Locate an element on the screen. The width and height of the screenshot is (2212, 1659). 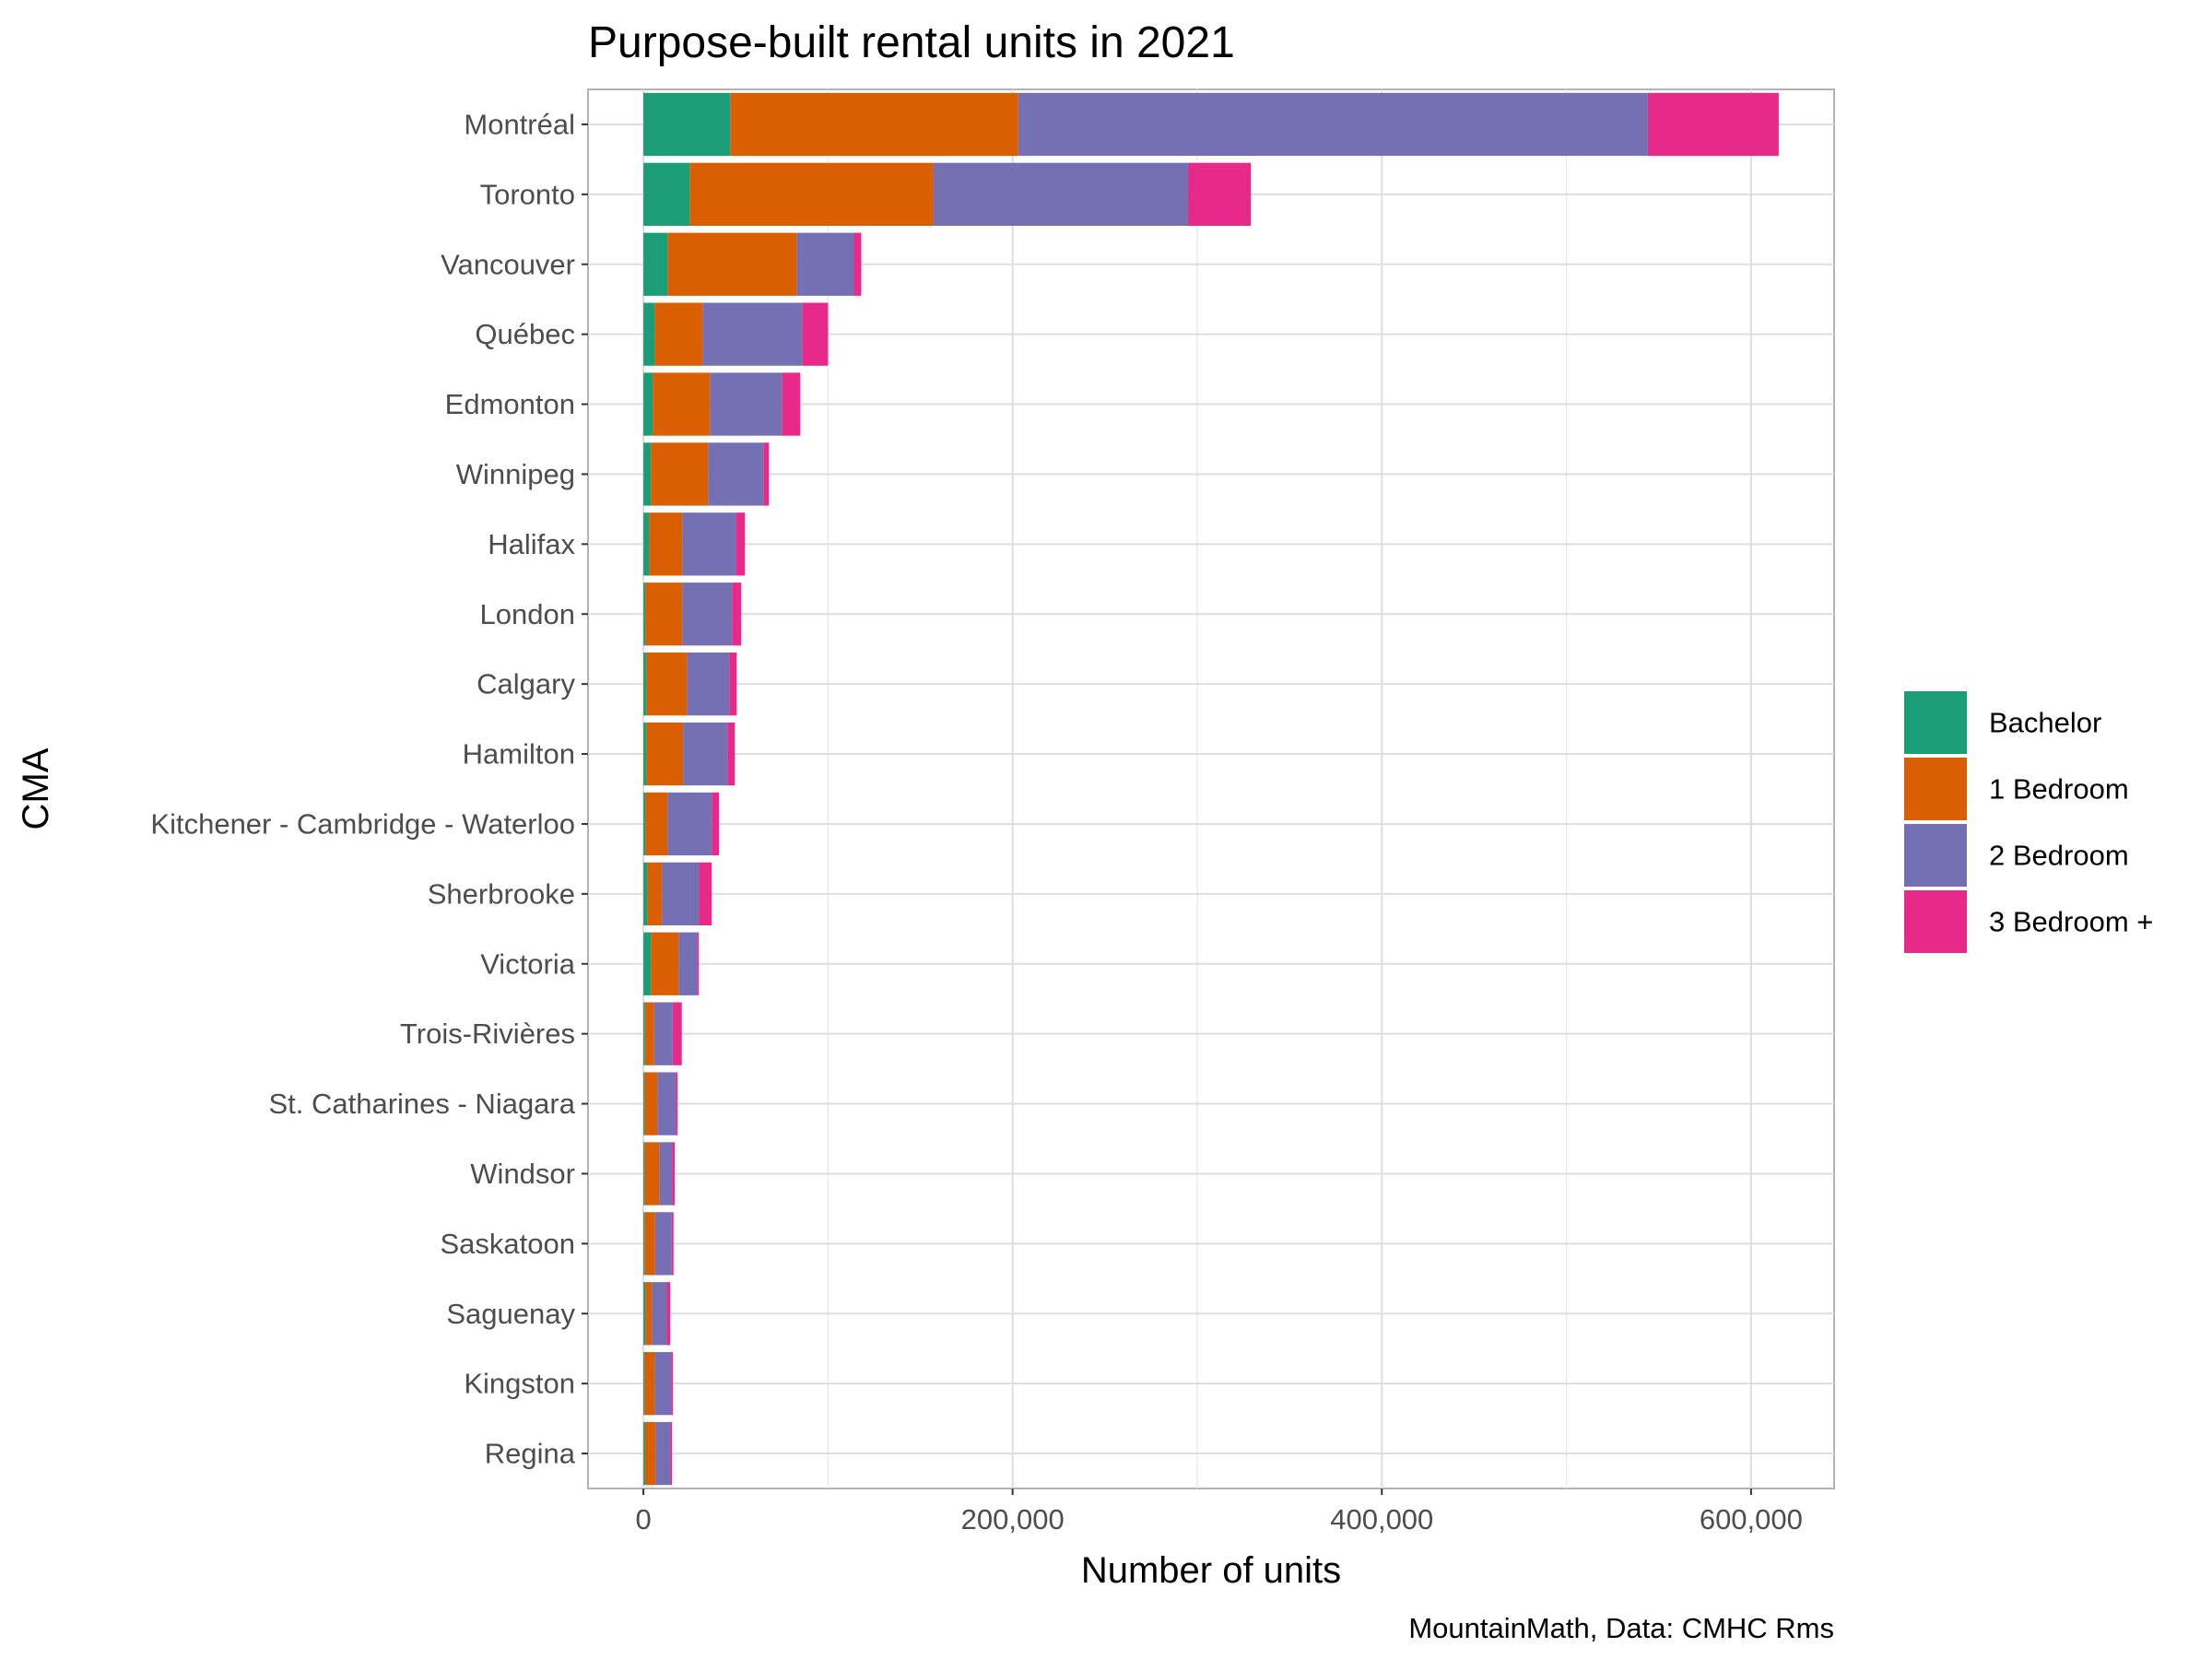
y-tick-label: Saguenay is located at coordinates (510, 1314).